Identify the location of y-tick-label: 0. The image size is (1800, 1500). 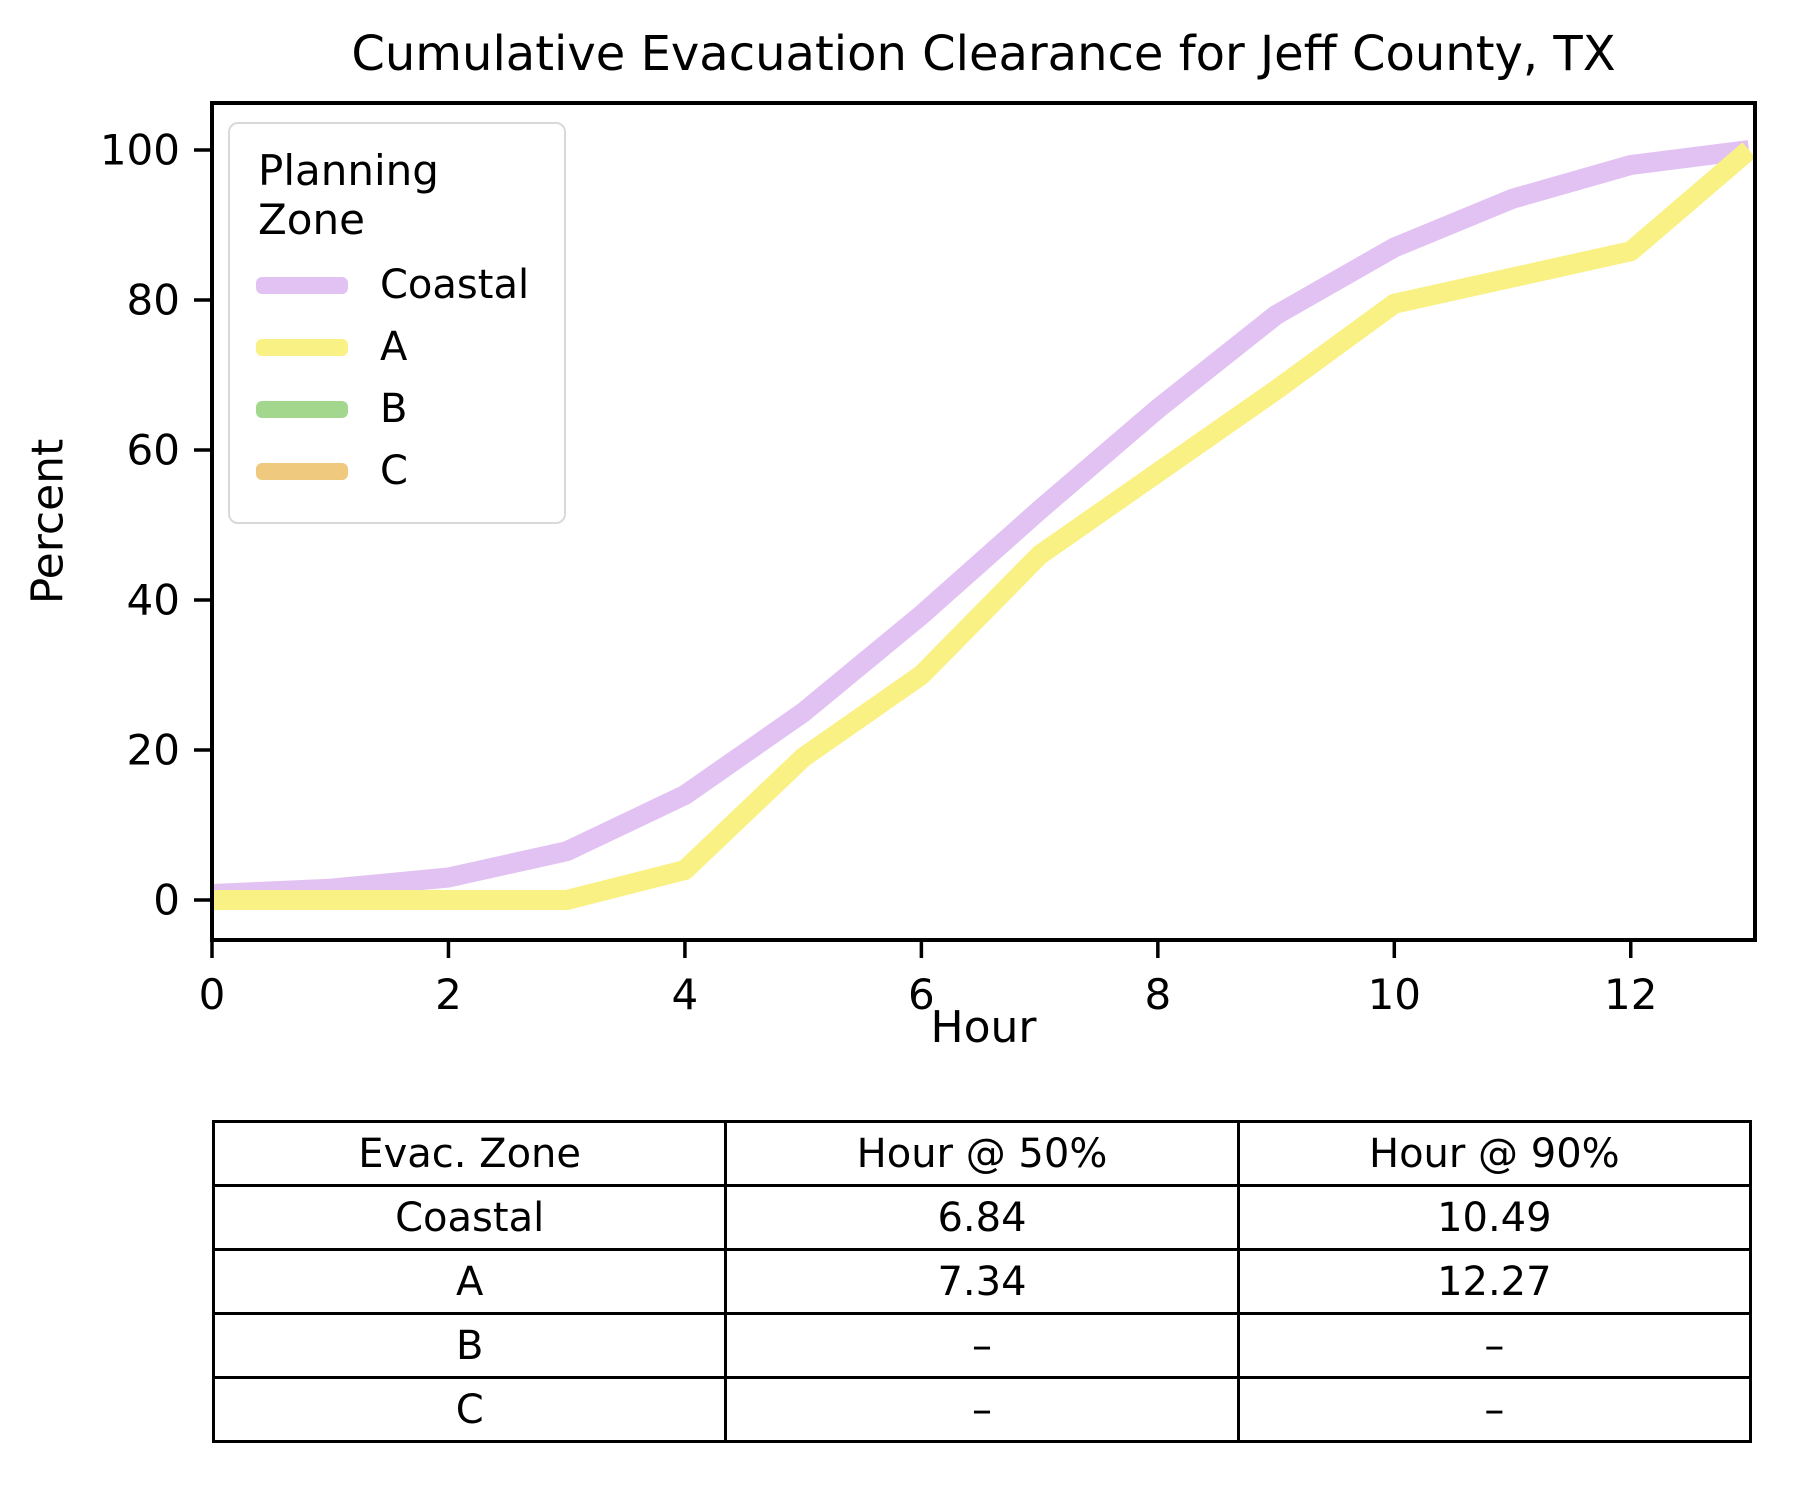
(166, 900).